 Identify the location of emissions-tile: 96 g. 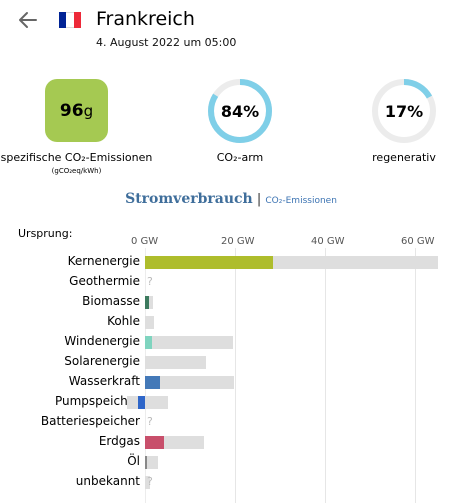
(76, 110).